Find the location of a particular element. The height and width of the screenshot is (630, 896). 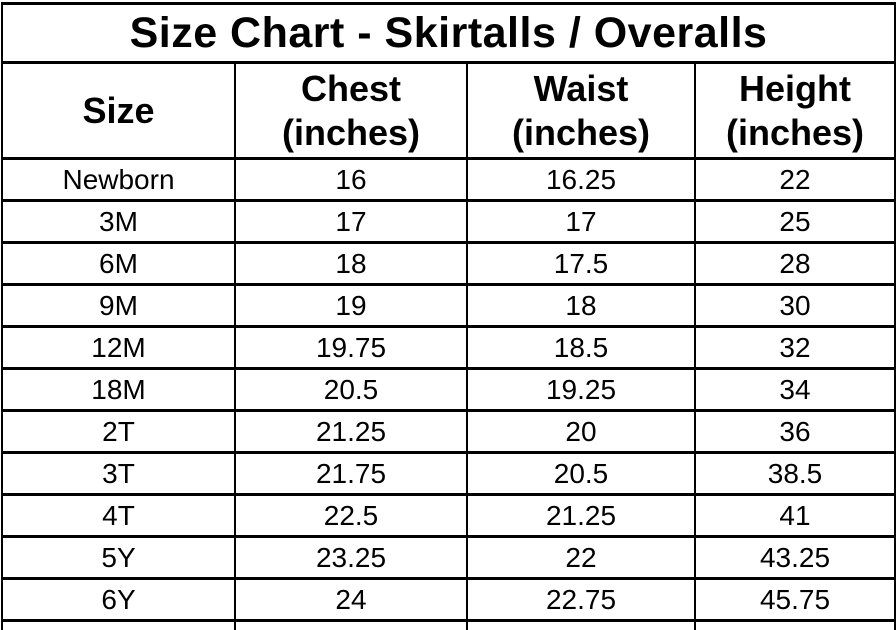

size-cell: 5Y is located at coordinates (118, 558).